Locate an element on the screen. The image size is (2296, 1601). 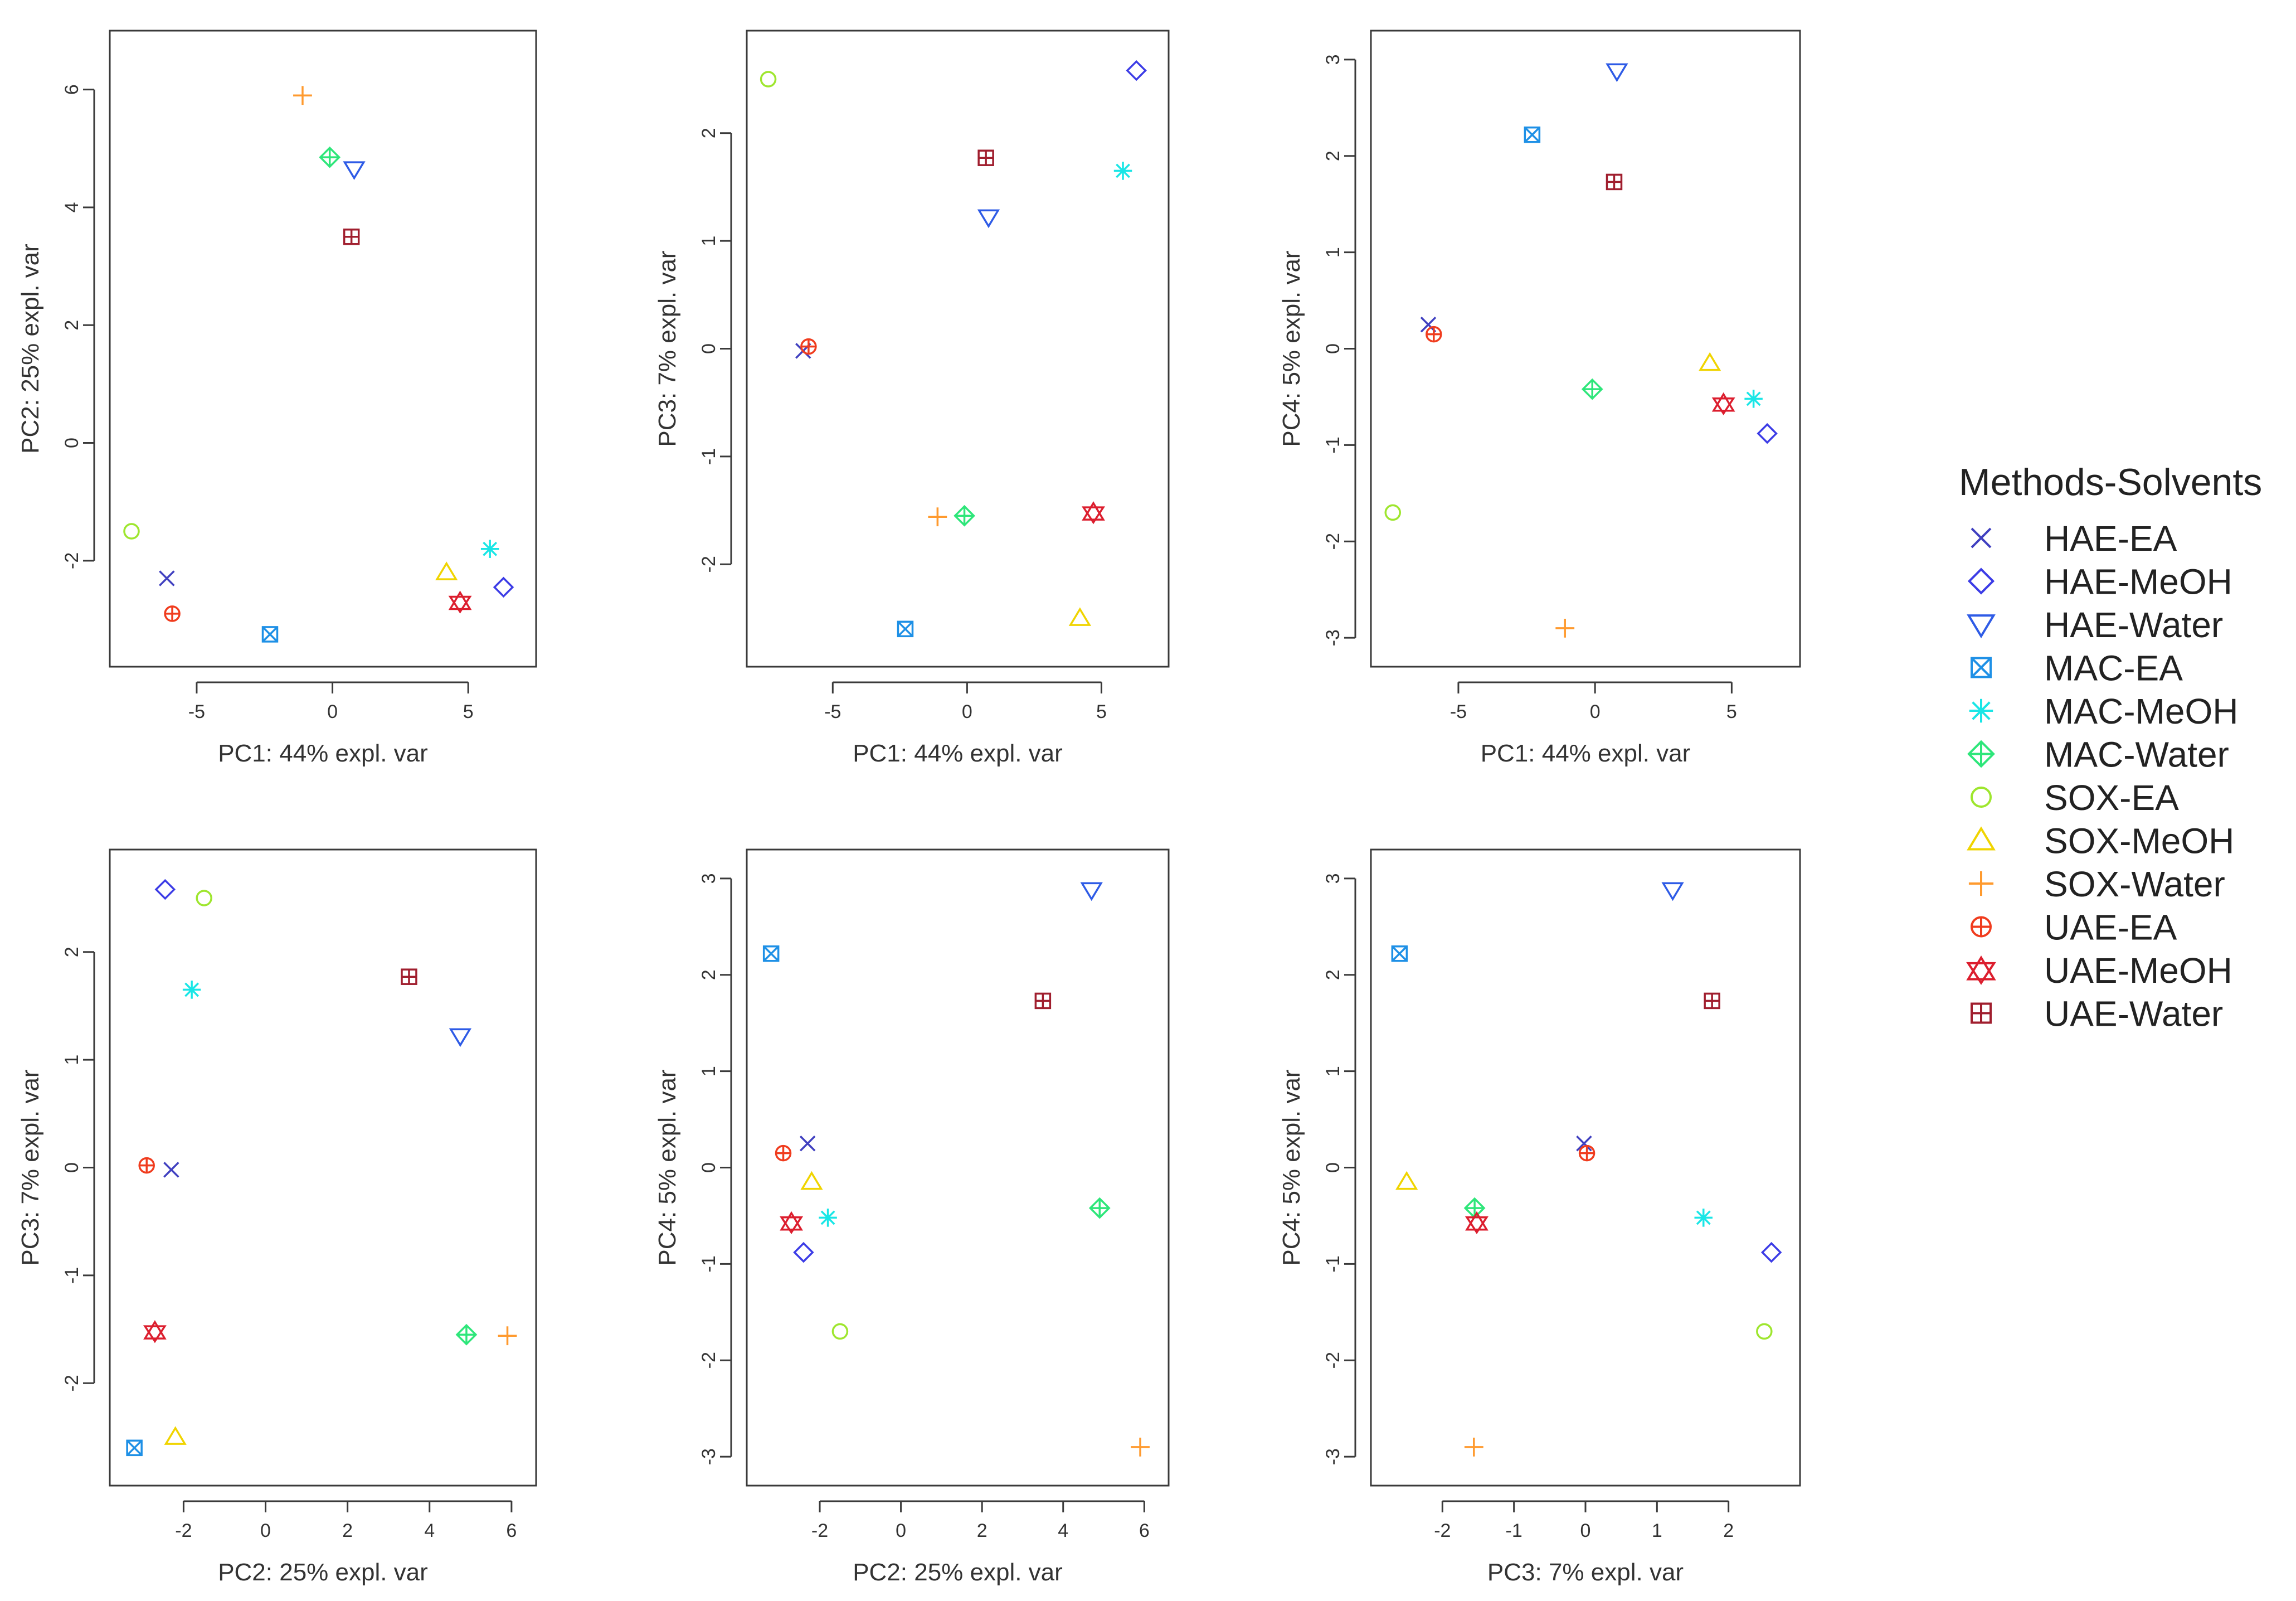
boxed-x-icon is located at coordinates (1981, 667).